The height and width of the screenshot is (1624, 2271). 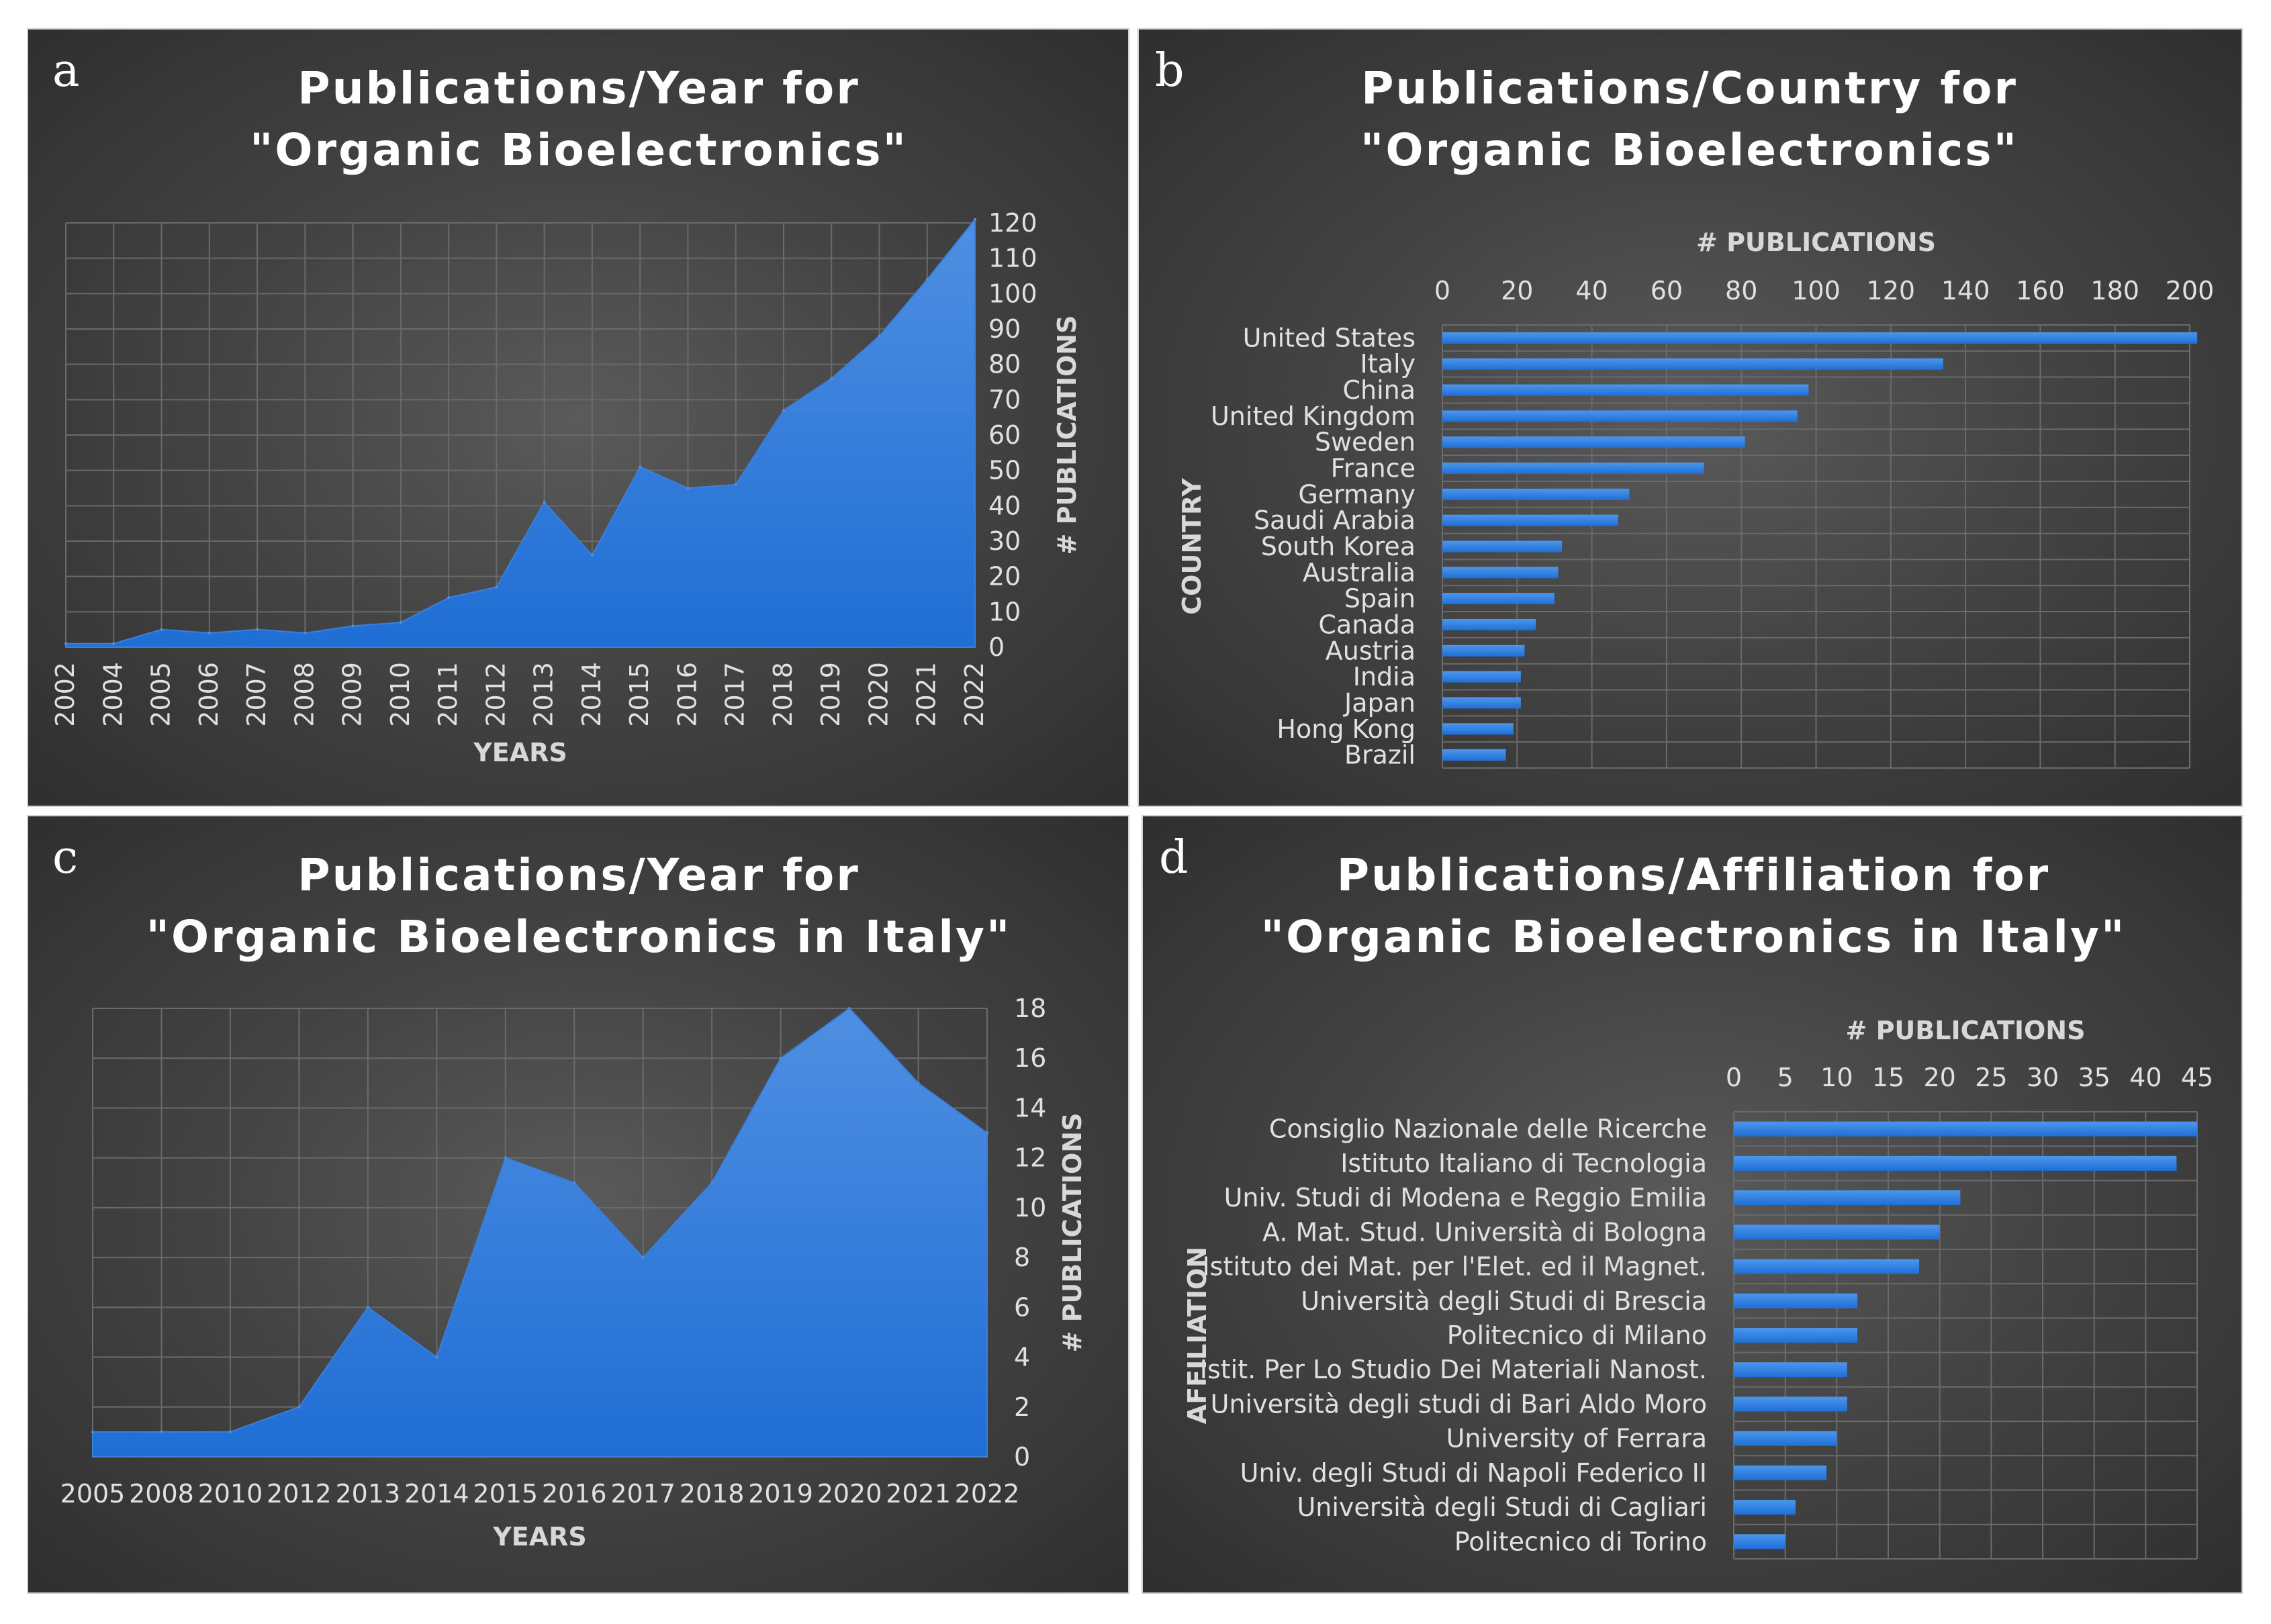 I want to click on panel-label: c, so click(x=65, y=857).